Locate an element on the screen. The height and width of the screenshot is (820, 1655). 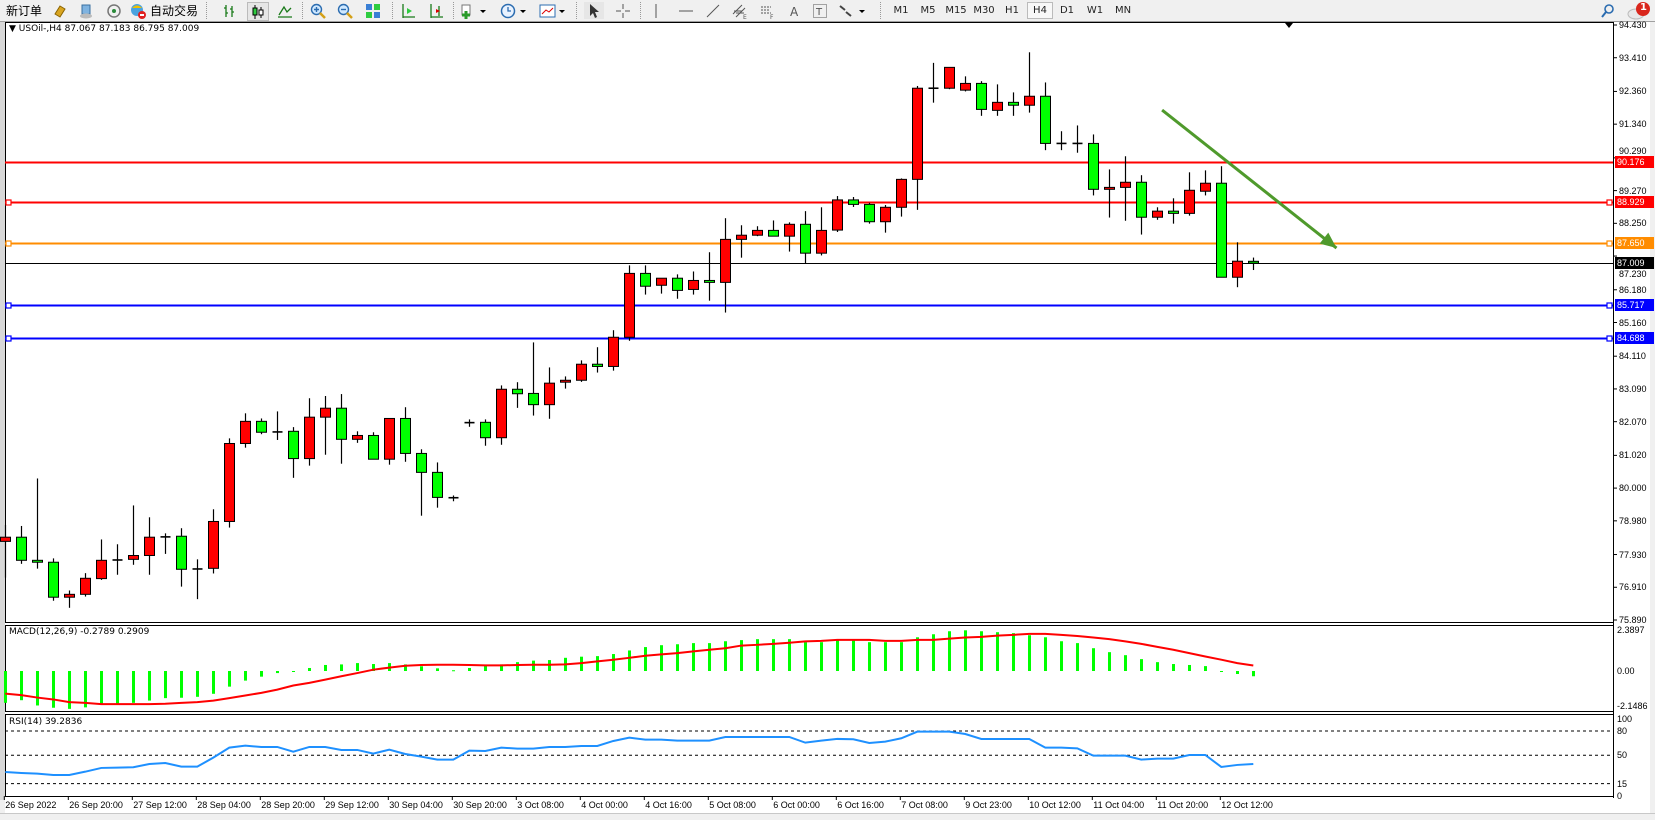
chart-menu-icon: ▼ is located at coordinates (12, 29).